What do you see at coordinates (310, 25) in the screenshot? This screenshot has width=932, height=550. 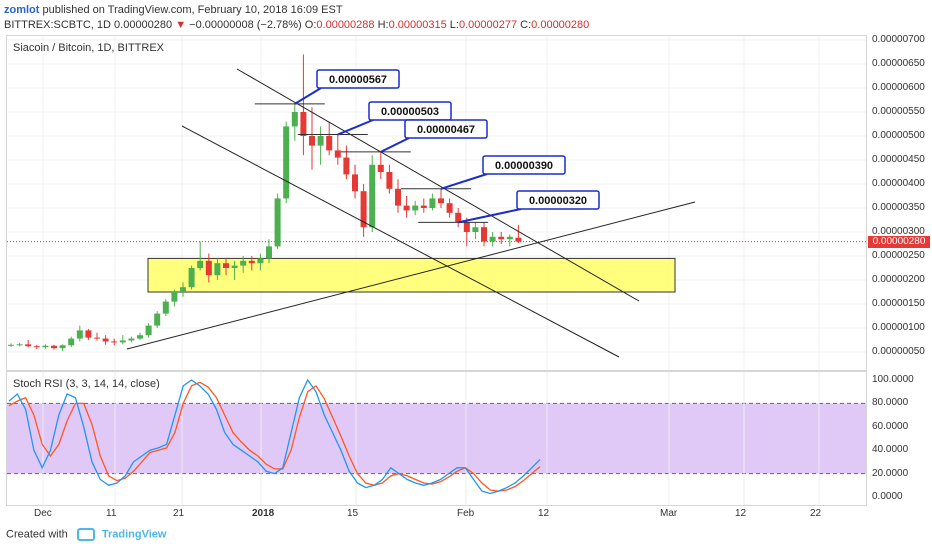 I see `open-label: O:` at bounding box center [310, 25].